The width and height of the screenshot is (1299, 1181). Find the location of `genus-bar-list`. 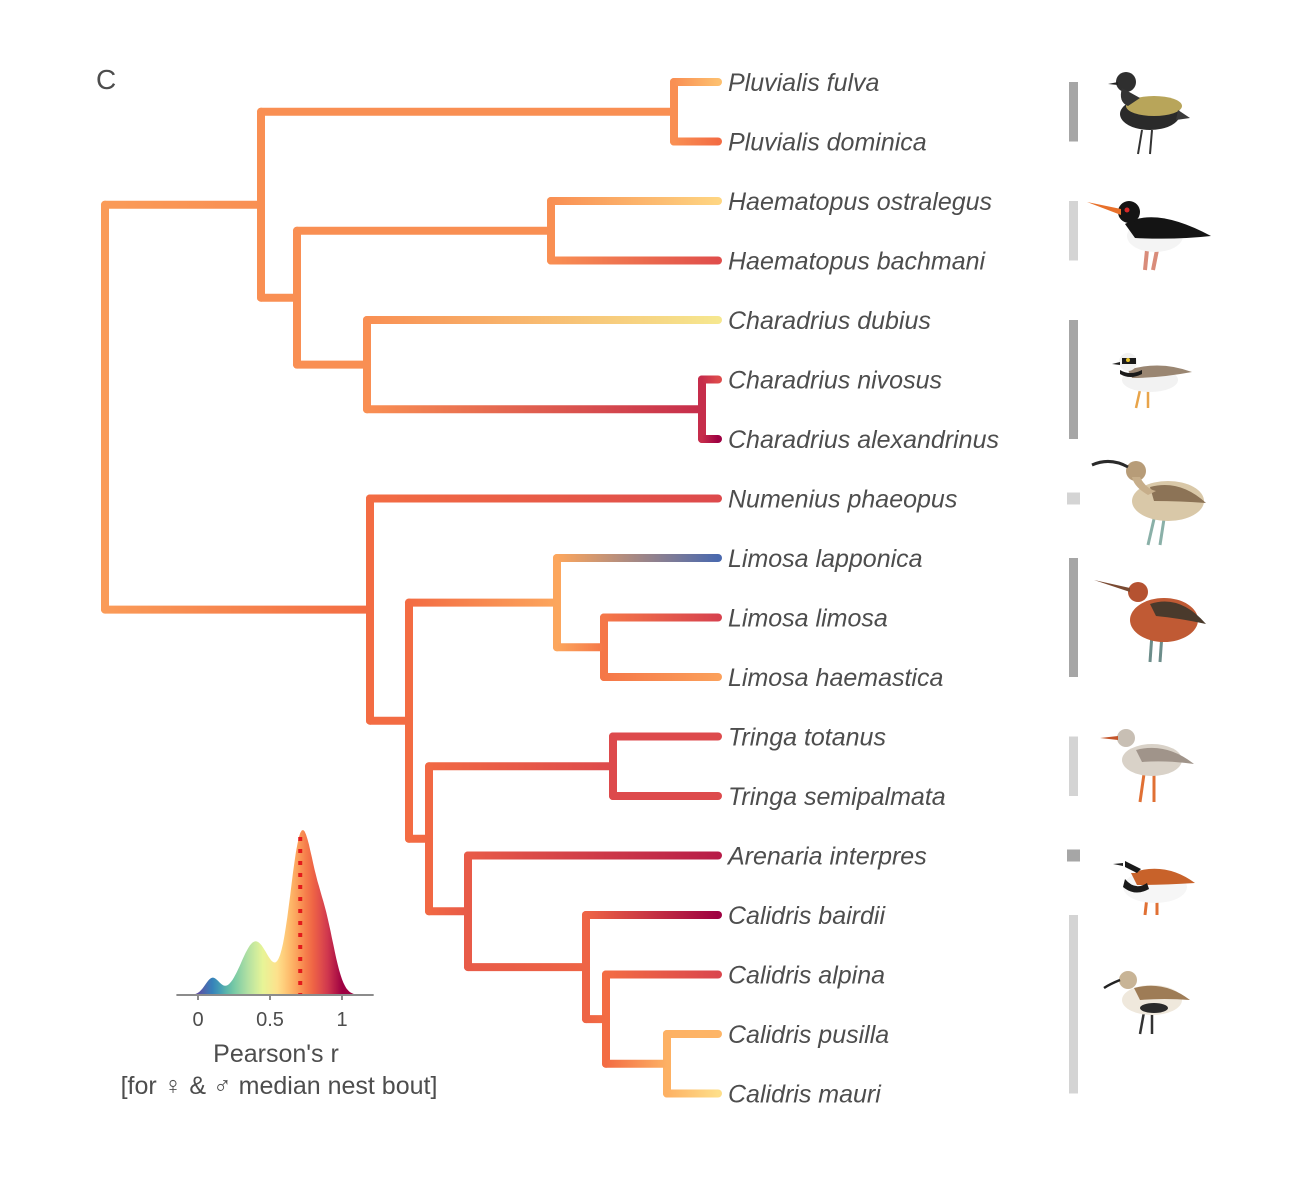

genus-bar-list is located at coordinates (1073, 588).